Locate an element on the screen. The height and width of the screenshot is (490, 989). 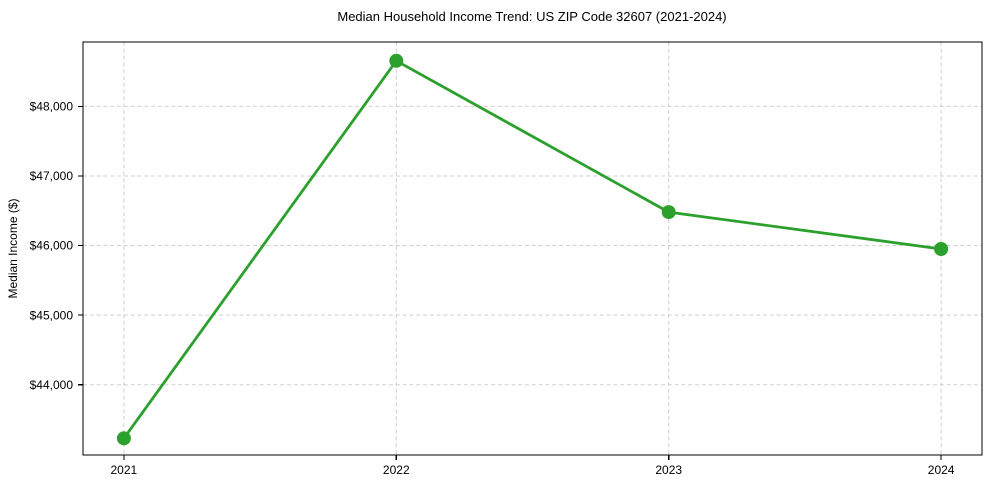
x-tick-label: 2023 is located at coordinates (668, 470).